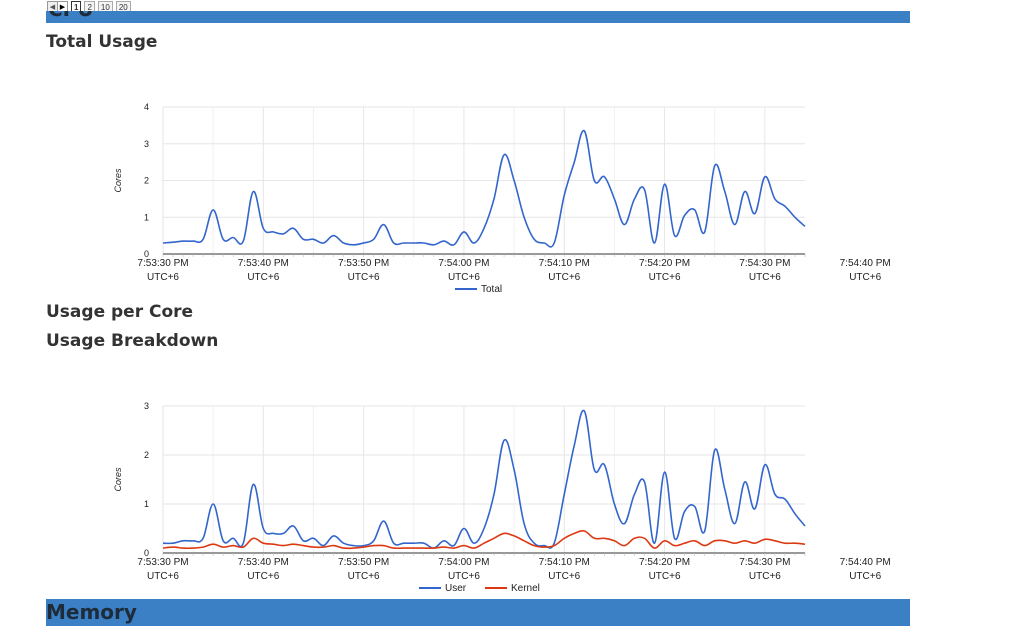 The width and height of the screenshot is (1011, 636). Describe the element at coordinates (478, 612) in the screenshot. I see `memory-section-header: Memory` at that location.